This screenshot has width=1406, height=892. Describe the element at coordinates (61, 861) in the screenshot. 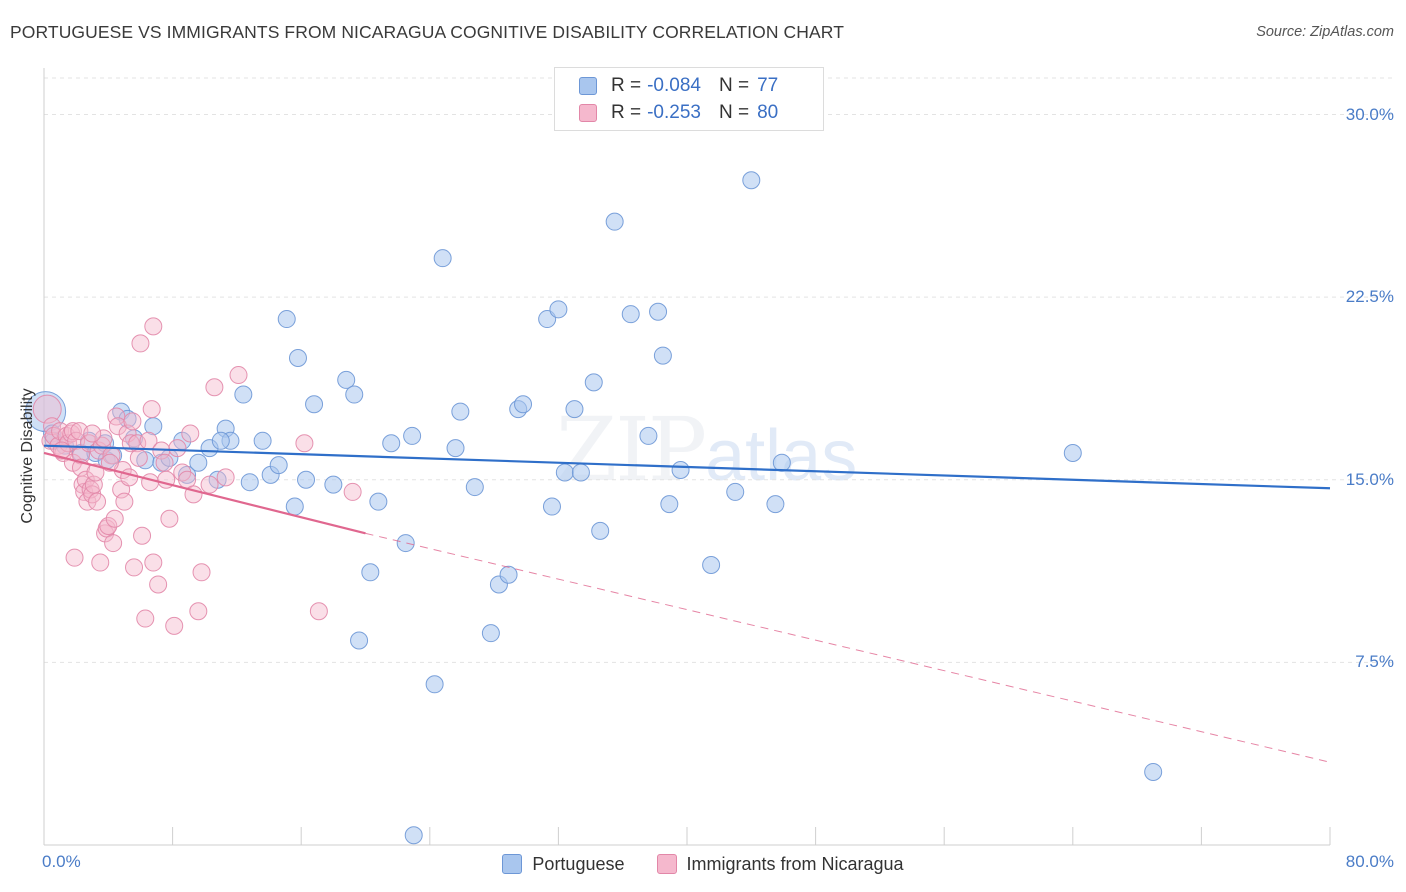

I see `x-tick-label-min: 0.0%` at that location.